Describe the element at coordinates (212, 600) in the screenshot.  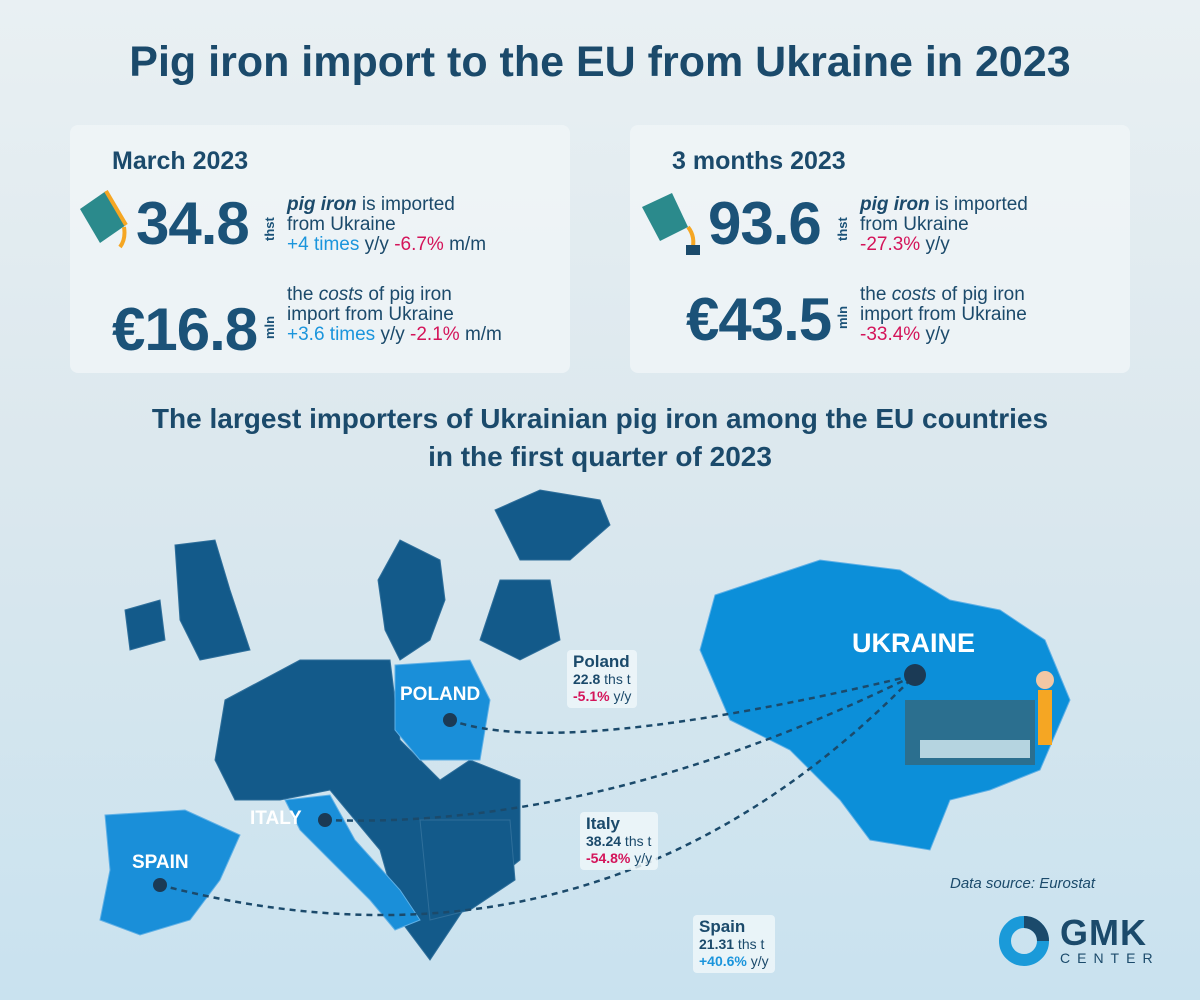
I see `map-uk` at that location.